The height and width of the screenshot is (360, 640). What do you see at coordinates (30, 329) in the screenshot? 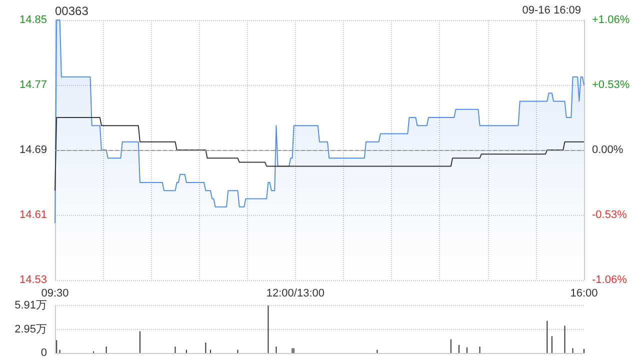
I see `y-tick-label: 2.95万` at bounding box center [30, 329].